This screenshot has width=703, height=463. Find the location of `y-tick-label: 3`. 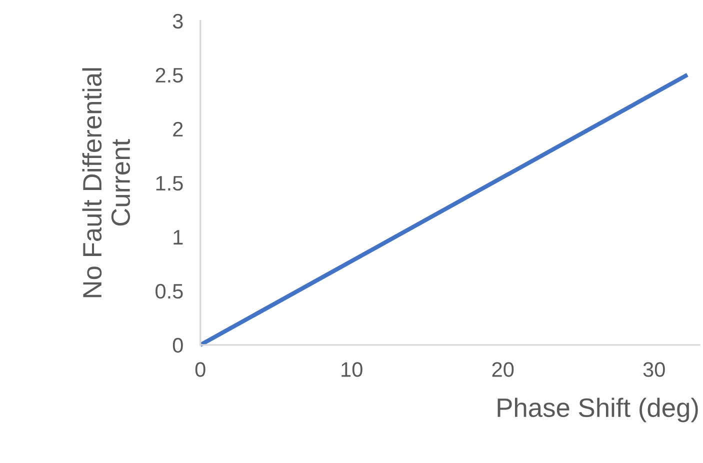

y-tick-label: 3 is located at coordinates (177, 21).